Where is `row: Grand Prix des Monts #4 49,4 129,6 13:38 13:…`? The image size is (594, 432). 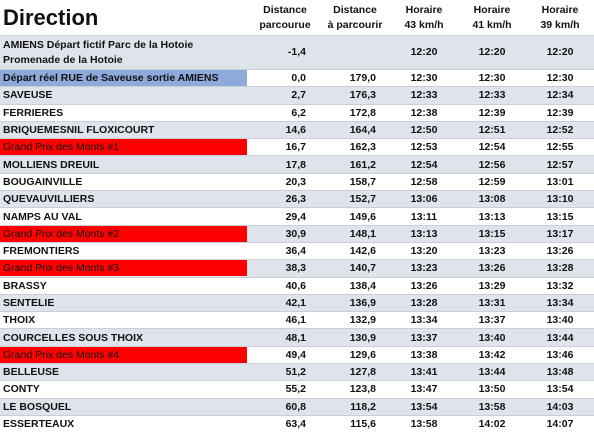 row: Grand Prix des Monts #4 49,4 129,6 13:38 13:… is located at coordinates (297, 355).